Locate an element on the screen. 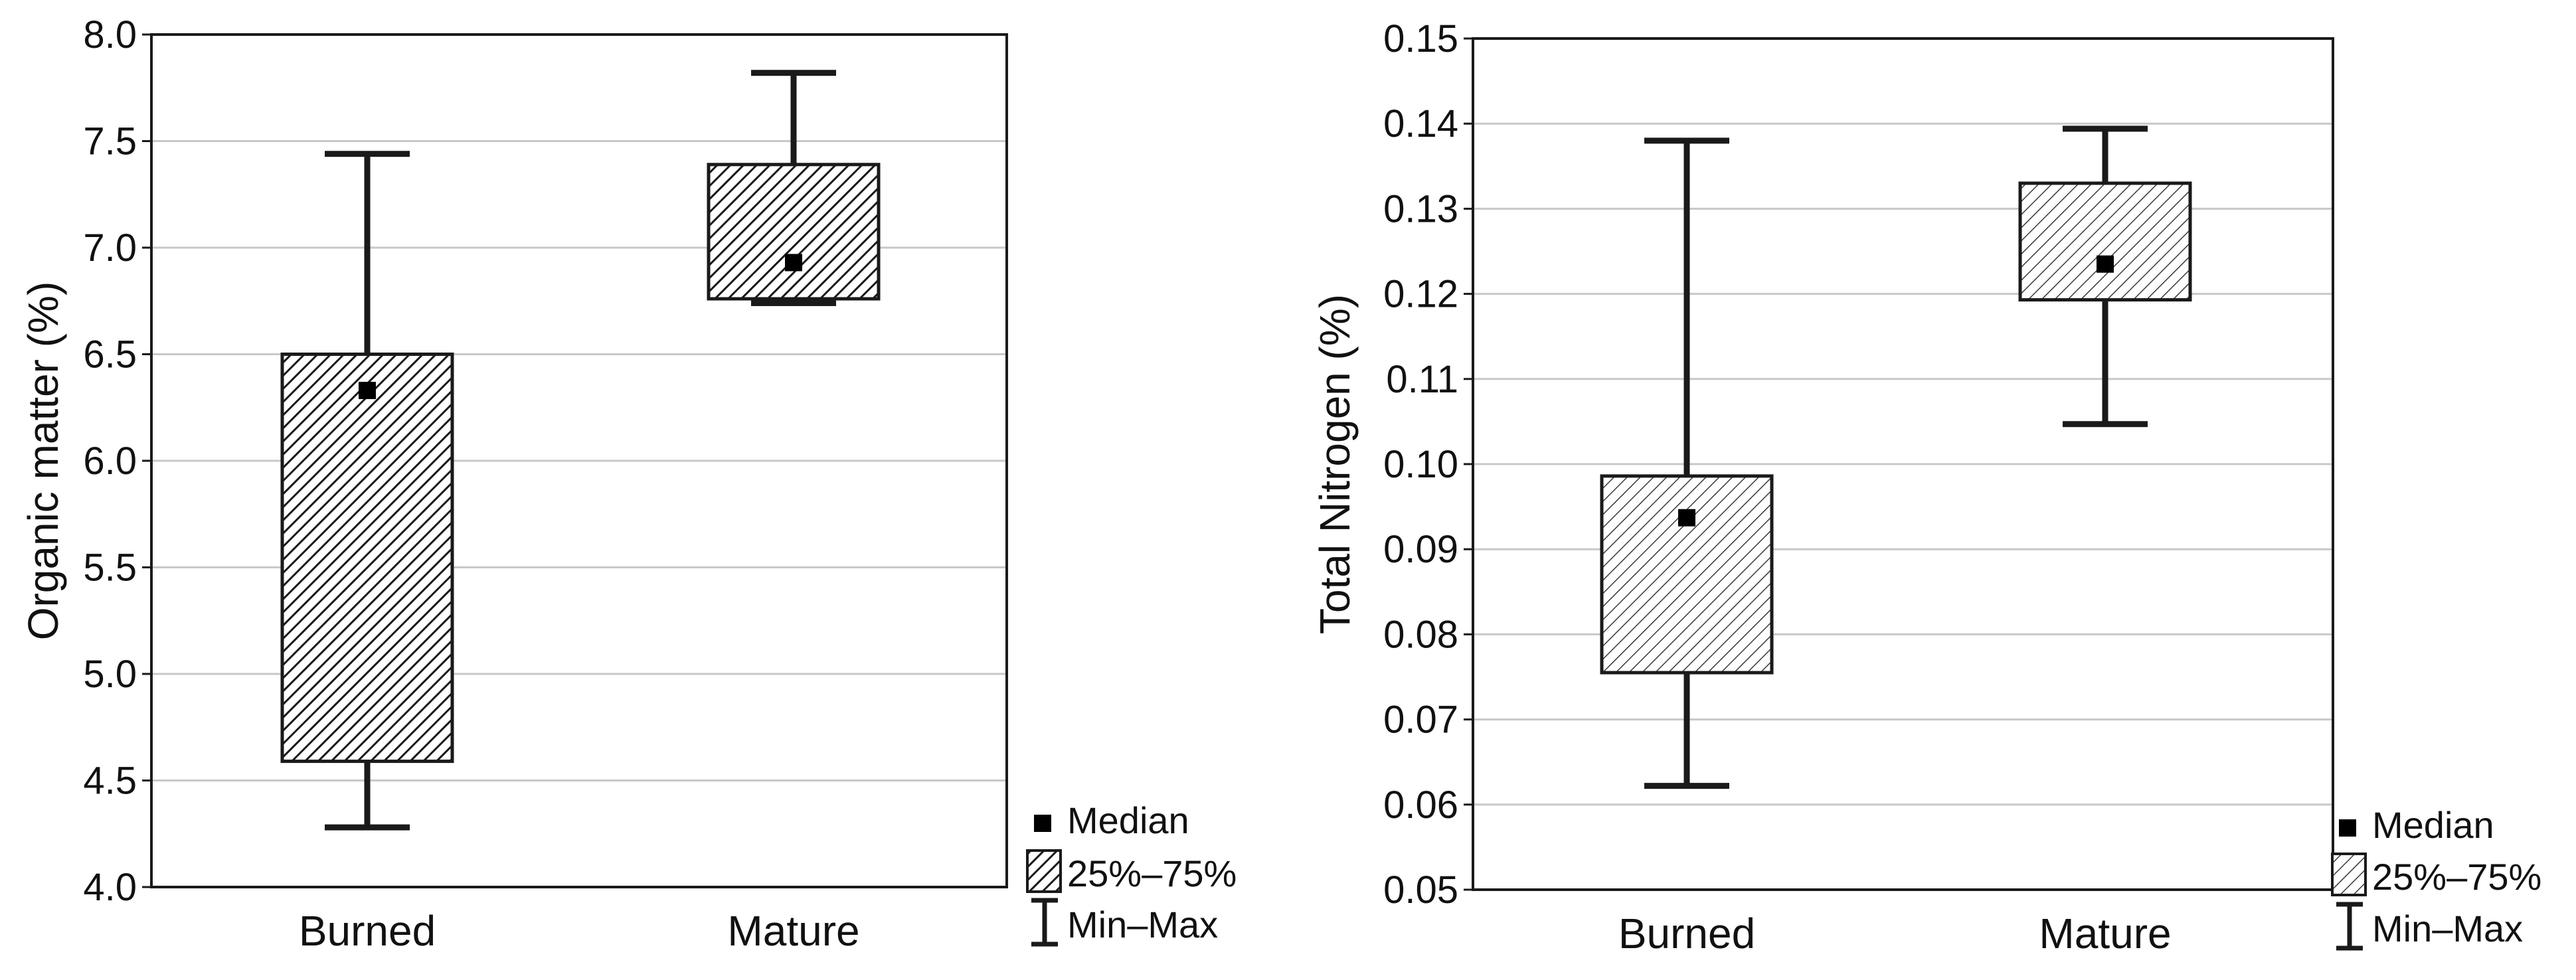 The height and width of the screenshot is (980, 2576). y-tick-label: 0.08 is located at coordinates (1420, 634).